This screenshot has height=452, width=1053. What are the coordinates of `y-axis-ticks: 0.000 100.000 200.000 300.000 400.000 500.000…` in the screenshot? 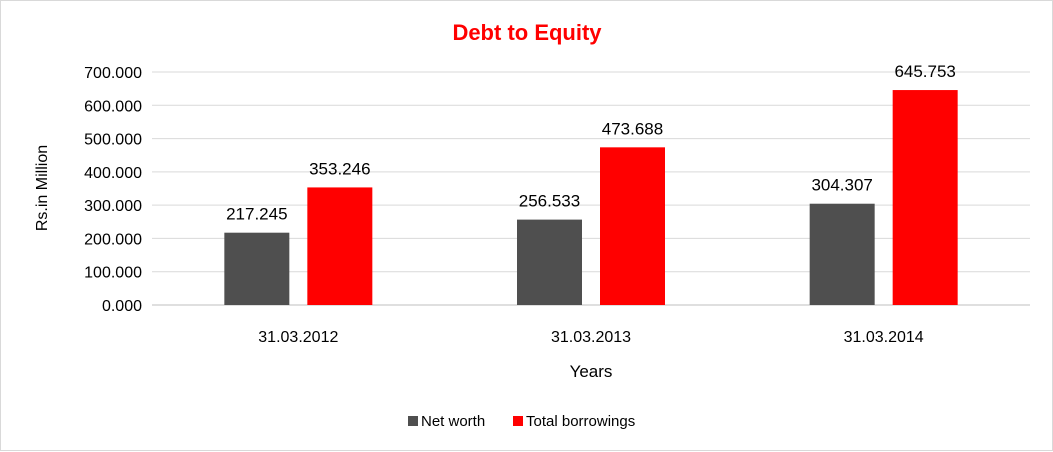 It's located at (113, 190).